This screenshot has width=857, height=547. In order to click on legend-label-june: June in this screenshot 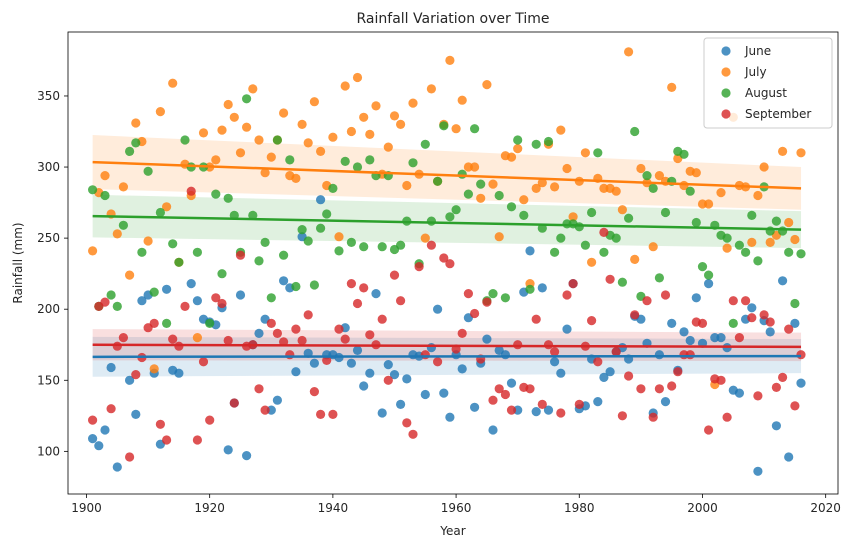, I will do `click(757, 51)`.